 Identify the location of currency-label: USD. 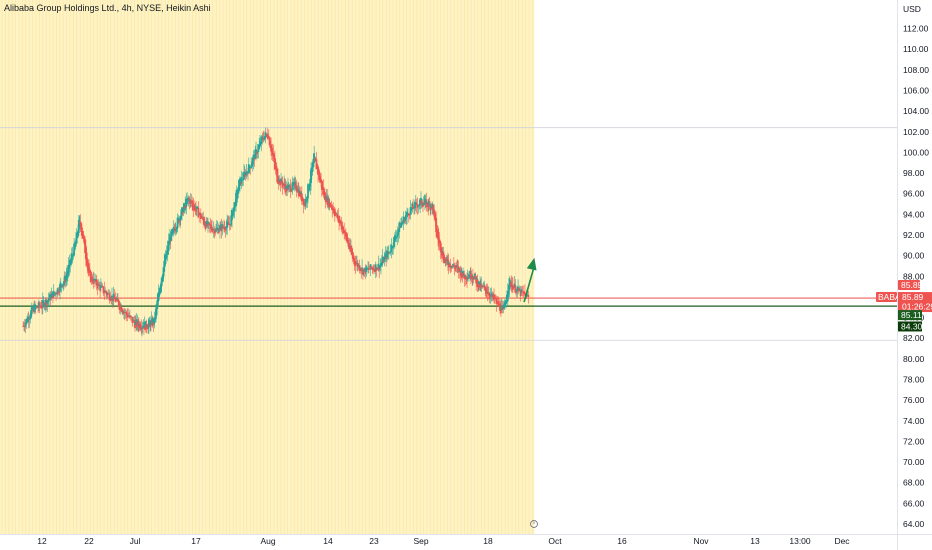
(912, 9).